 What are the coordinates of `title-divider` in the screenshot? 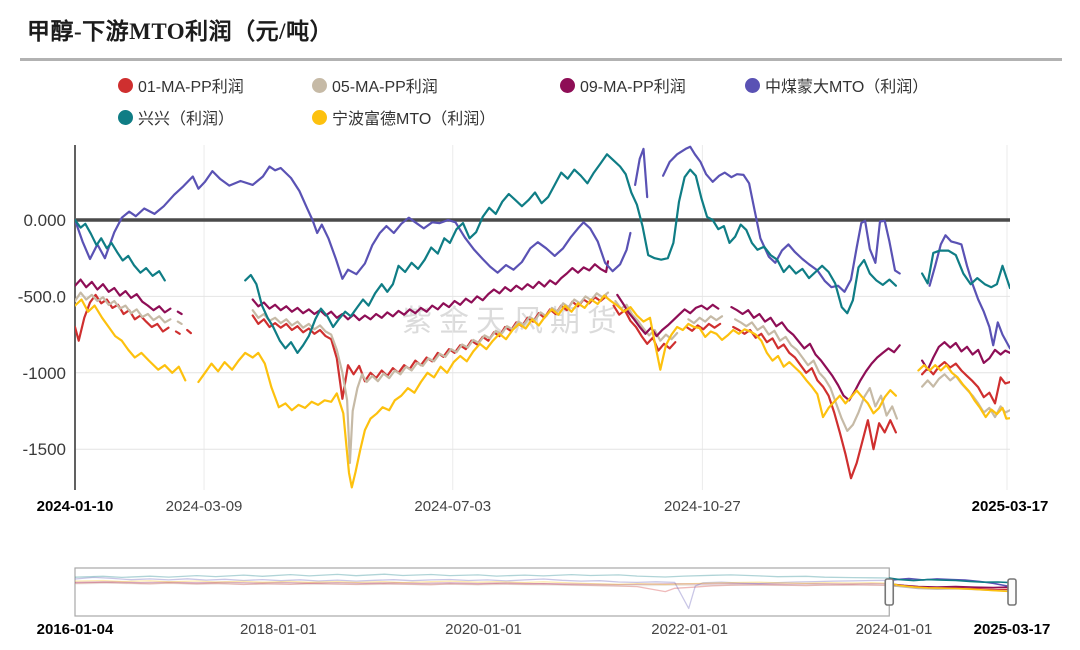 It's located at (541, 59).